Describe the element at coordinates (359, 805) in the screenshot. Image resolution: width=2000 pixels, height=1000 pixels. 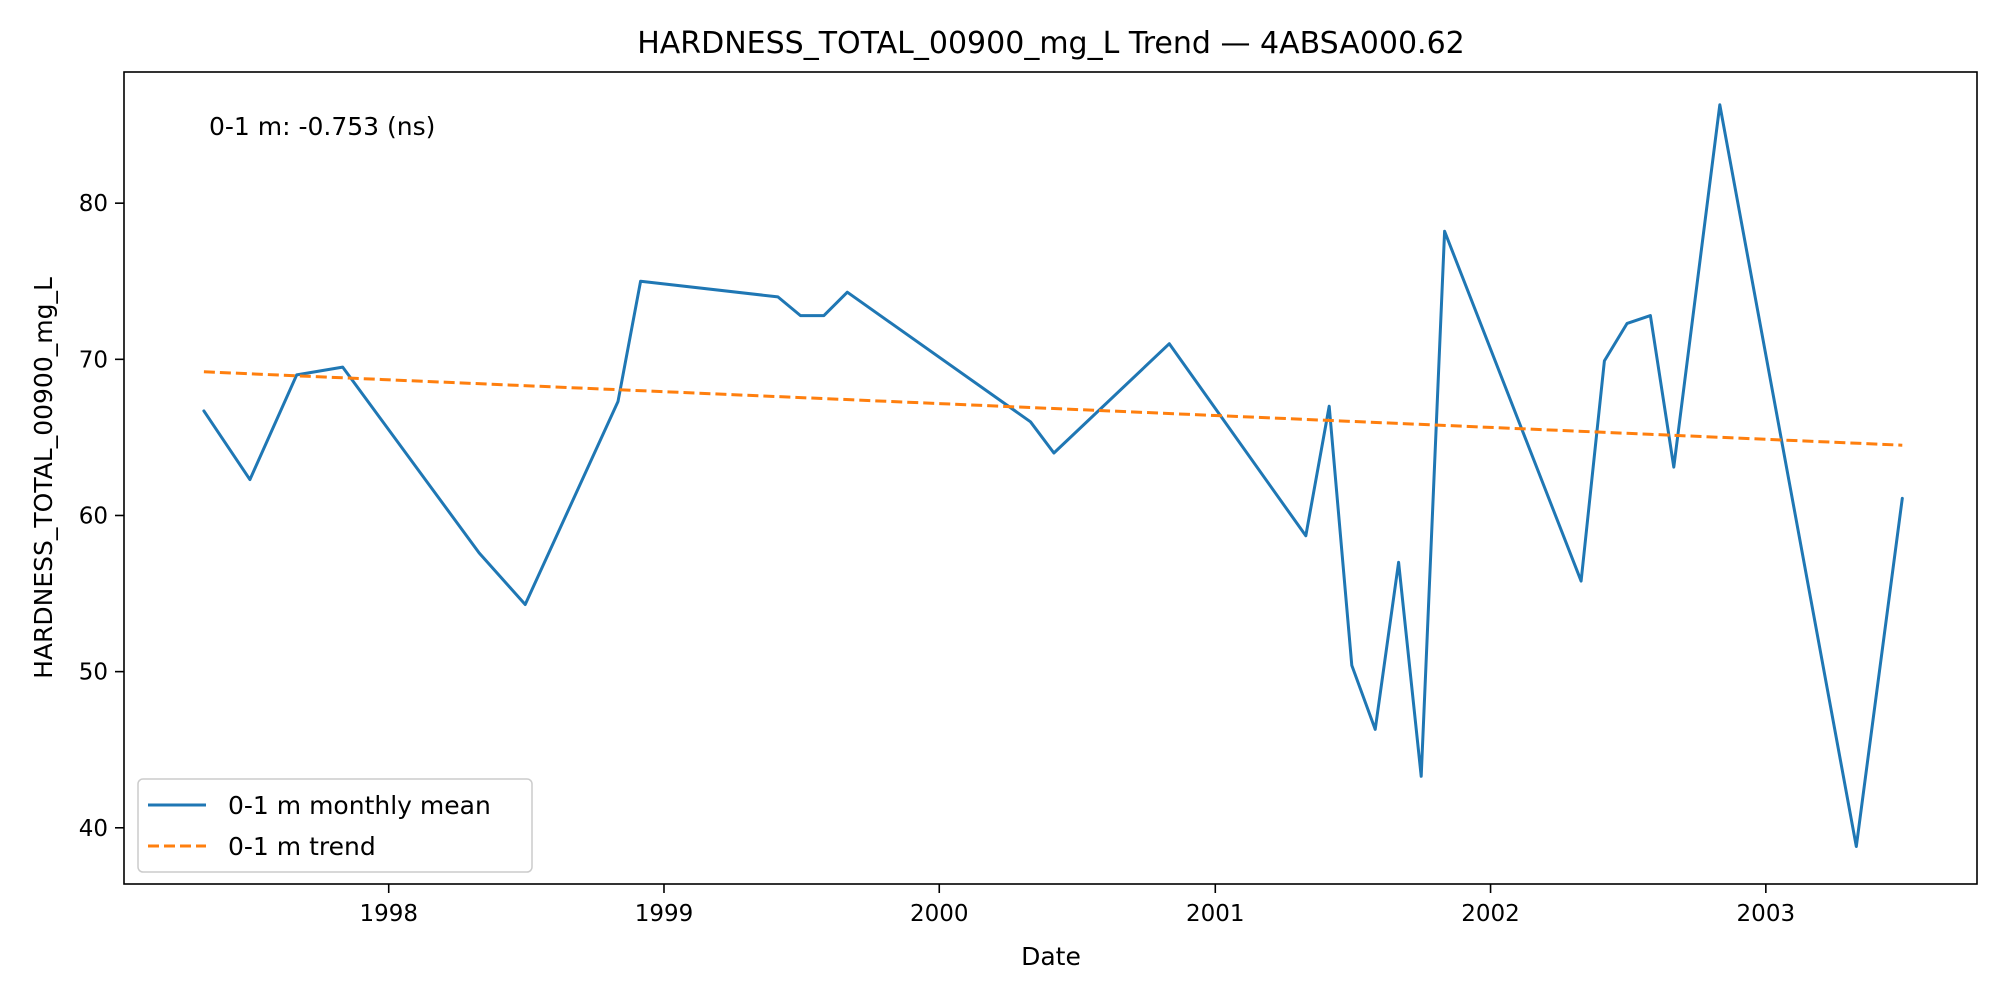
I see `legend-label-monthly-mean: 0-1 m monthly mean` at that location.